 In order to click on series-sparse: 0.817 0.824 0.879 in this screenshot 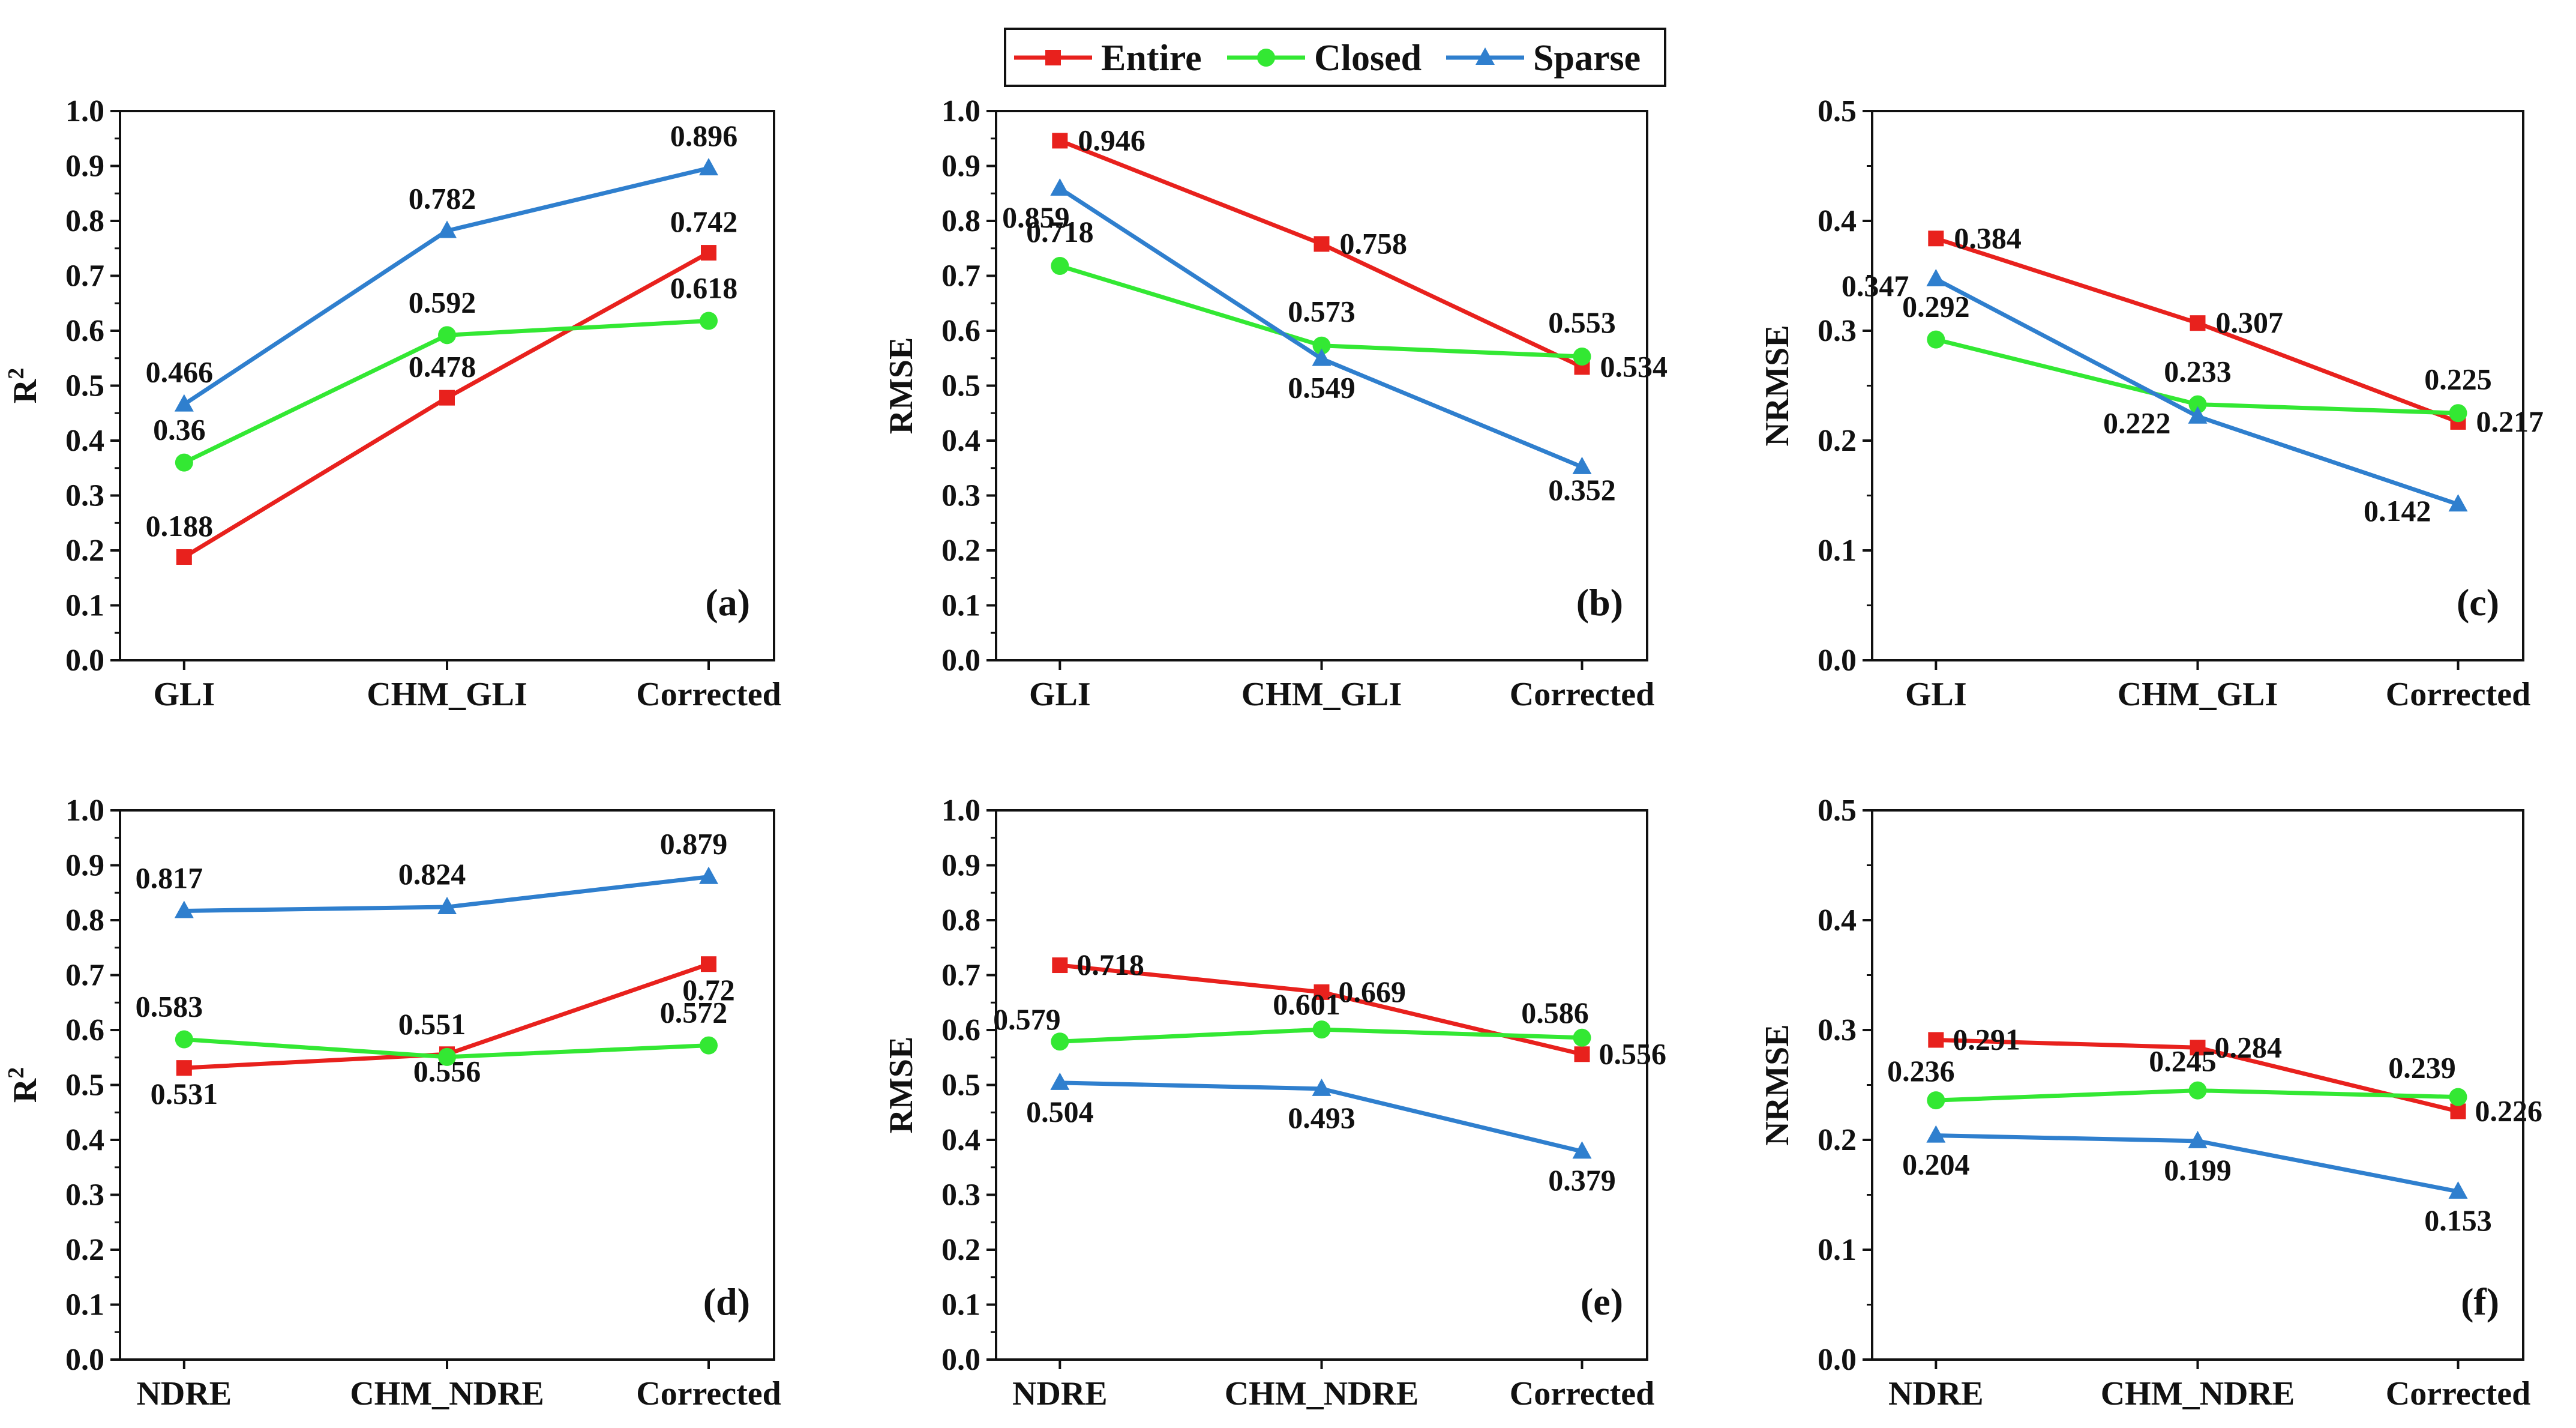, I will do `click(432, 872)`.